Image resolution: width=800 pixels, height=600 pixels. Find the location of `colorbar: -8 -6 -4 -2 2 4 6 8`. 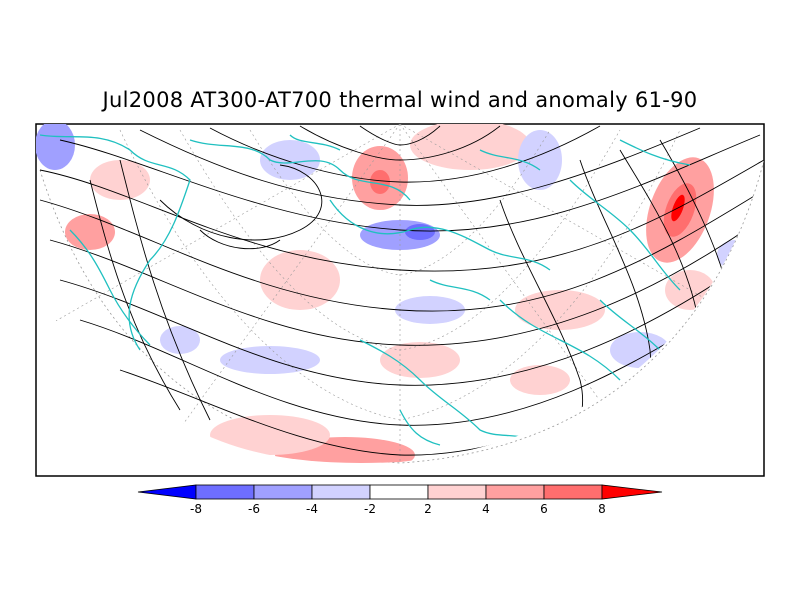

colorbar: -8 -6 -4 -2 2 4 6 8 is located at coordinates (400, 500).